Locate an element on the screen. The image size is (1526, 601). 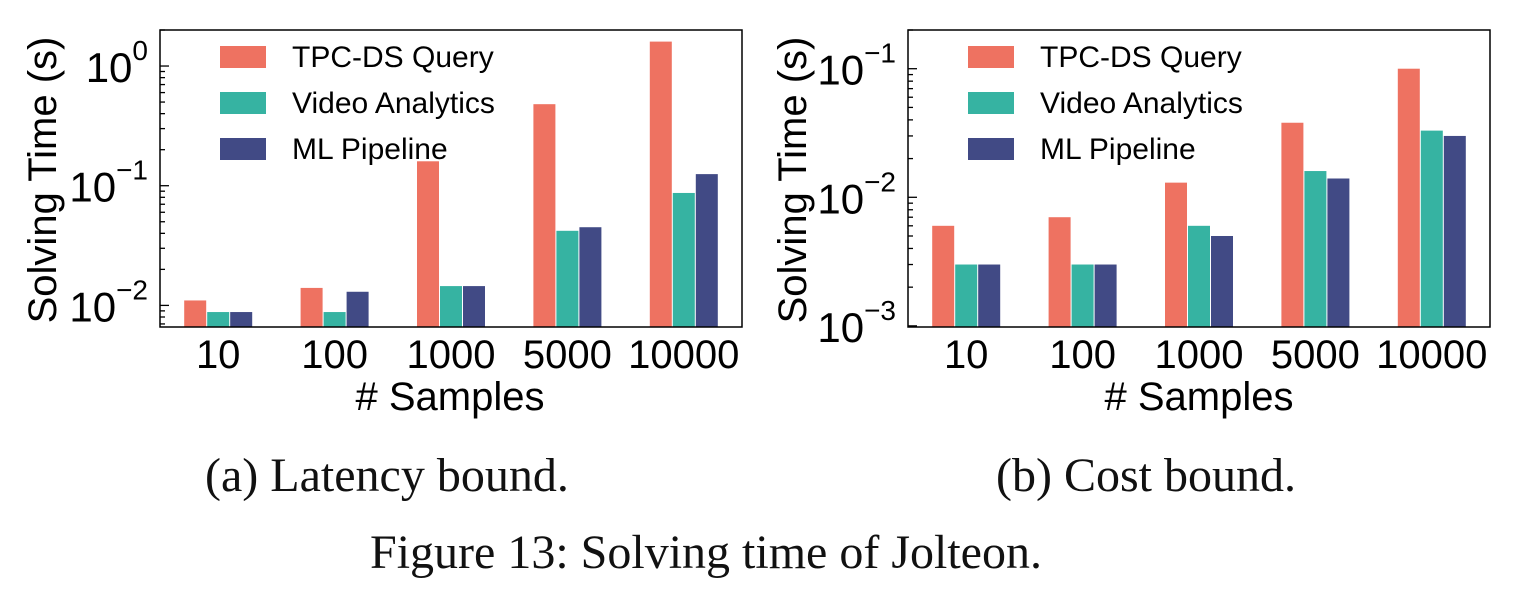
y-tick-label: 10⁰ is located at coordinates (117, 63).